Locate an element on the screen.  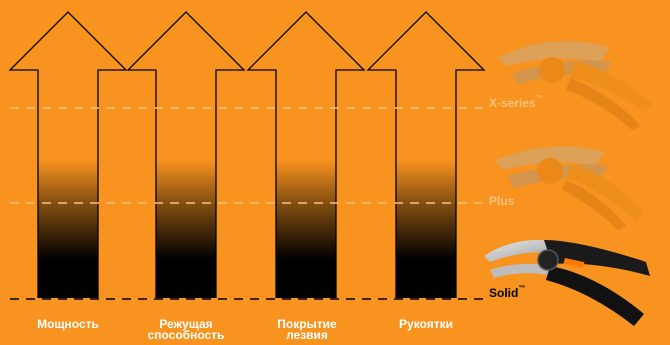
column-label-handles: Рукоятки is located at coordinates (426, 324).